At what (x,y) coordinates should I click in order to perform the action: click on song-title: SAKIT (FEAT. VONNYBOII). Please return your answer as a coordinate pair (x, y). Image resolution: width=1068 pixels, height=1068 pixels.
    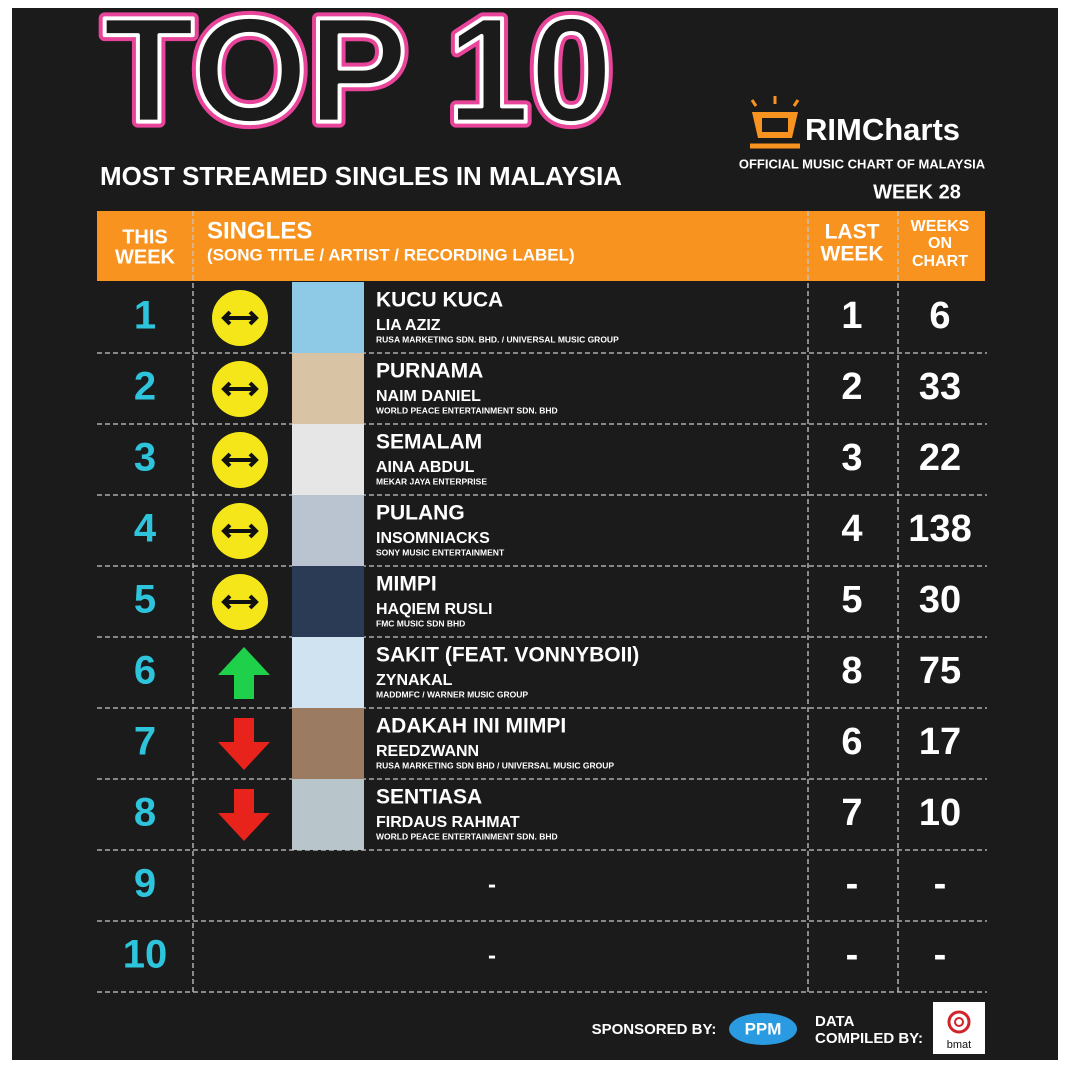
    Looking at the image, I should click on (507, 655).